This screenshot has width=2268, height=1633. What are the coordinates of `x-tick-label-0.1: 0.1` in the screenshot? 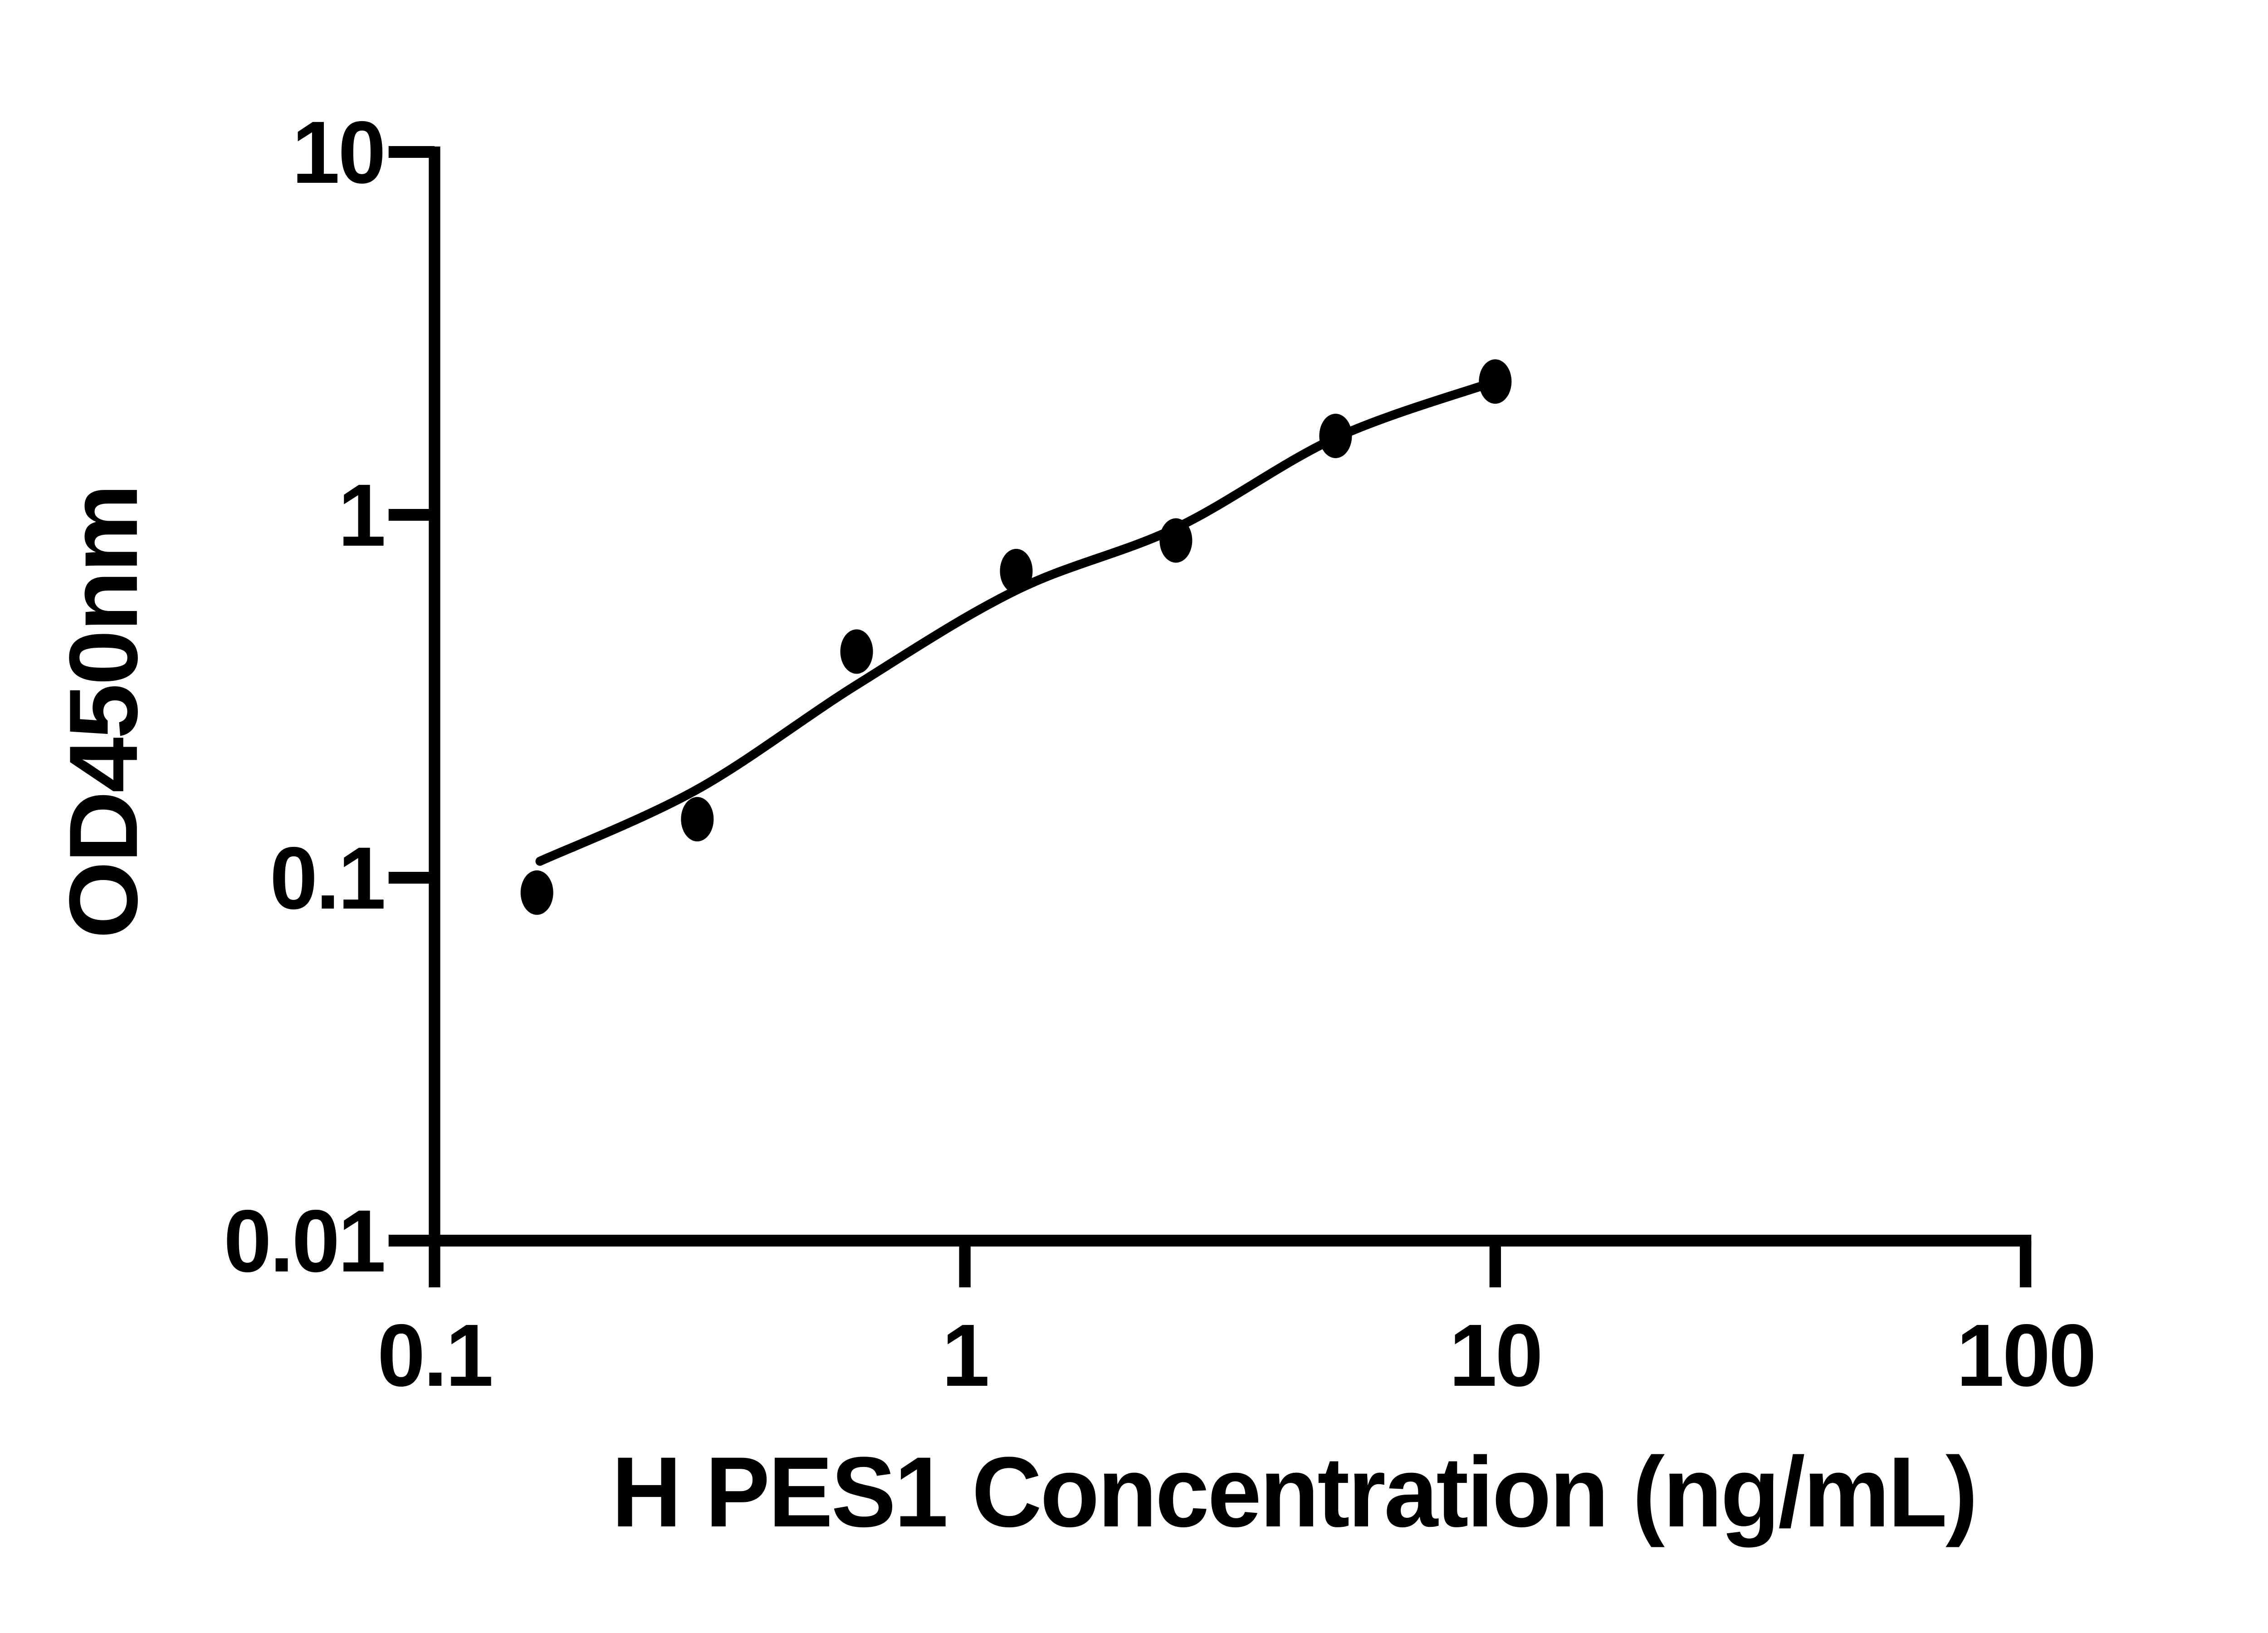 It's located at (435, 1355).